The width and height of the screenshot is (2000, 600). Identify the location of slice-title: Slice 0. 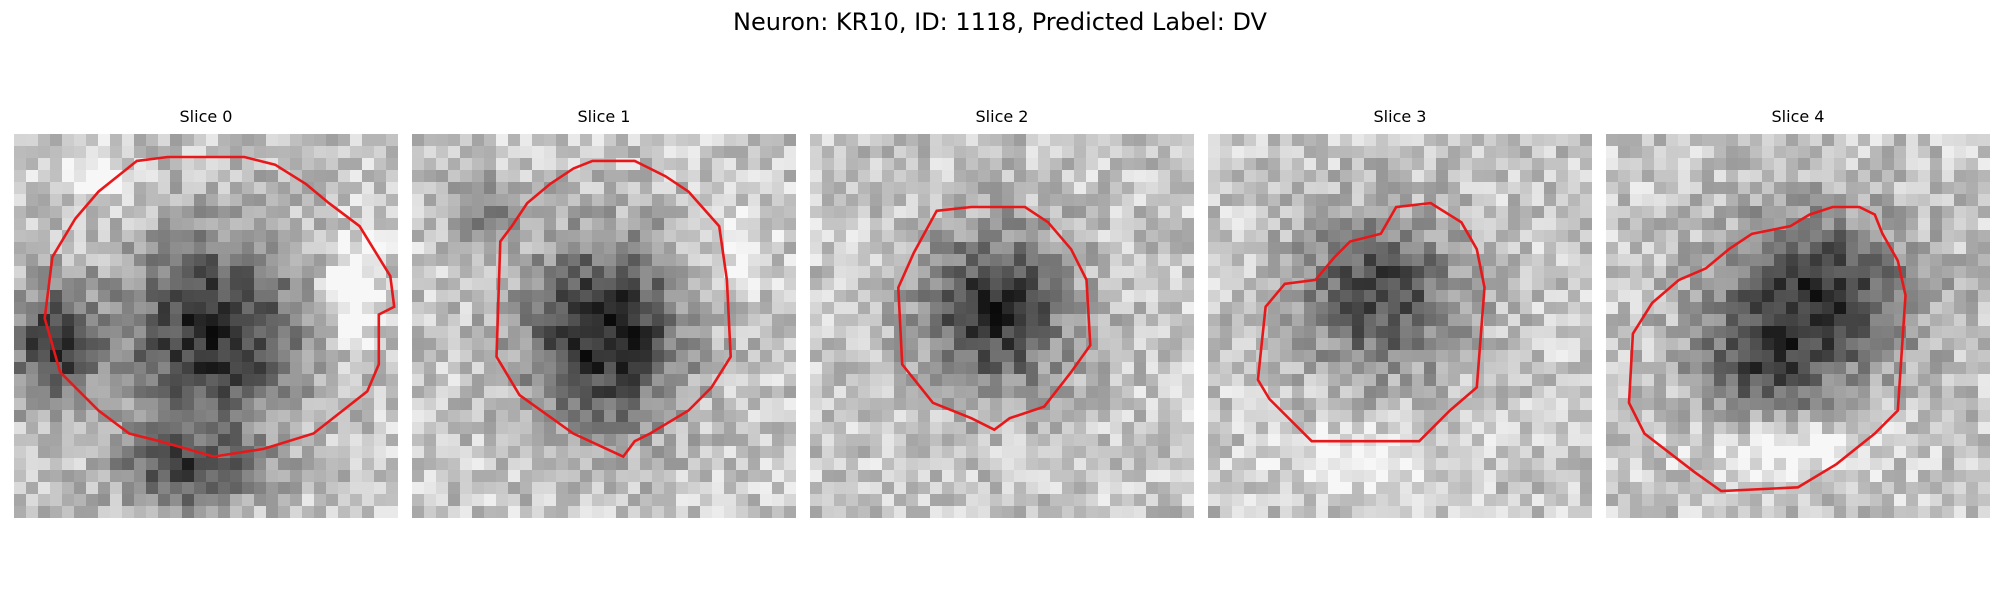
(206, 116).